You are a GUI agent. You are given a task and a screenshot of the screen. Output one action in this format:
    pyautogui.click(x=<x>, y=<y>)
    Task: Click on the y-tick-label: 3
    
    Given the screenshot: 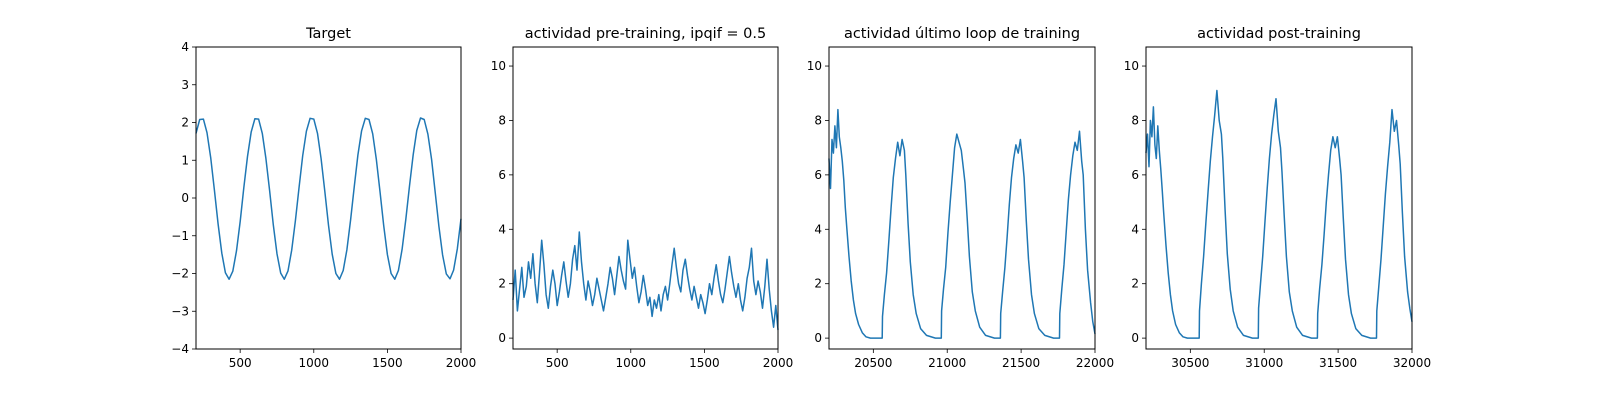 What is the action you would take?
    pyautogui.click(x=185, y=85)
    